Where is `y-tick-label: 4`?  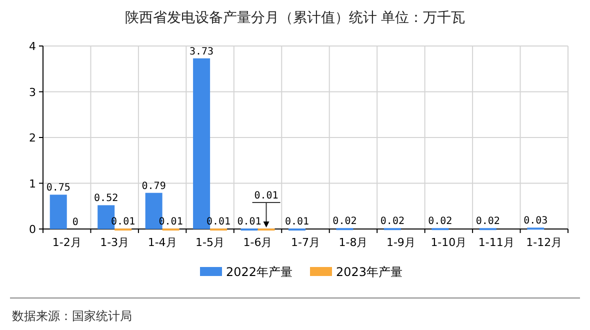
y-tick-label: 4 is located at coordinates (32, 46).